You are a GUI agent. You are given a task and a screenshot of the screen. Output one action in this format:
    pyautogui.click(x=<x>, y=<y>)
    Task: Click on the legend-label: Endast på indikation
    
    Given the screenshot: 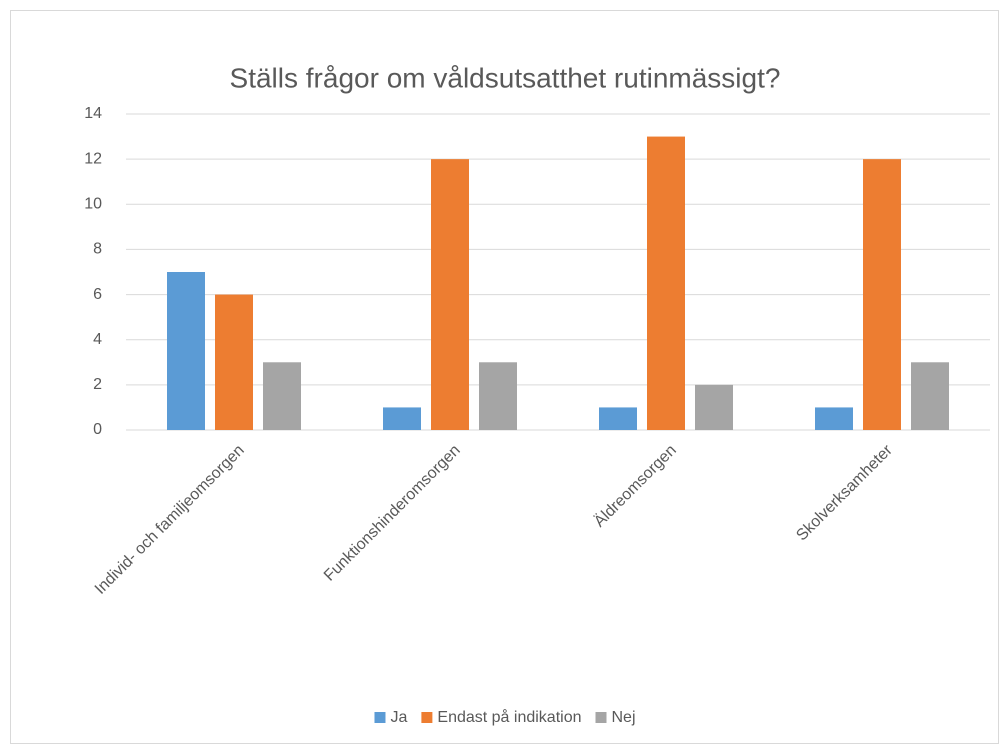 What is the action you would take?
    pyautogui.click(x=509, y=717)
    